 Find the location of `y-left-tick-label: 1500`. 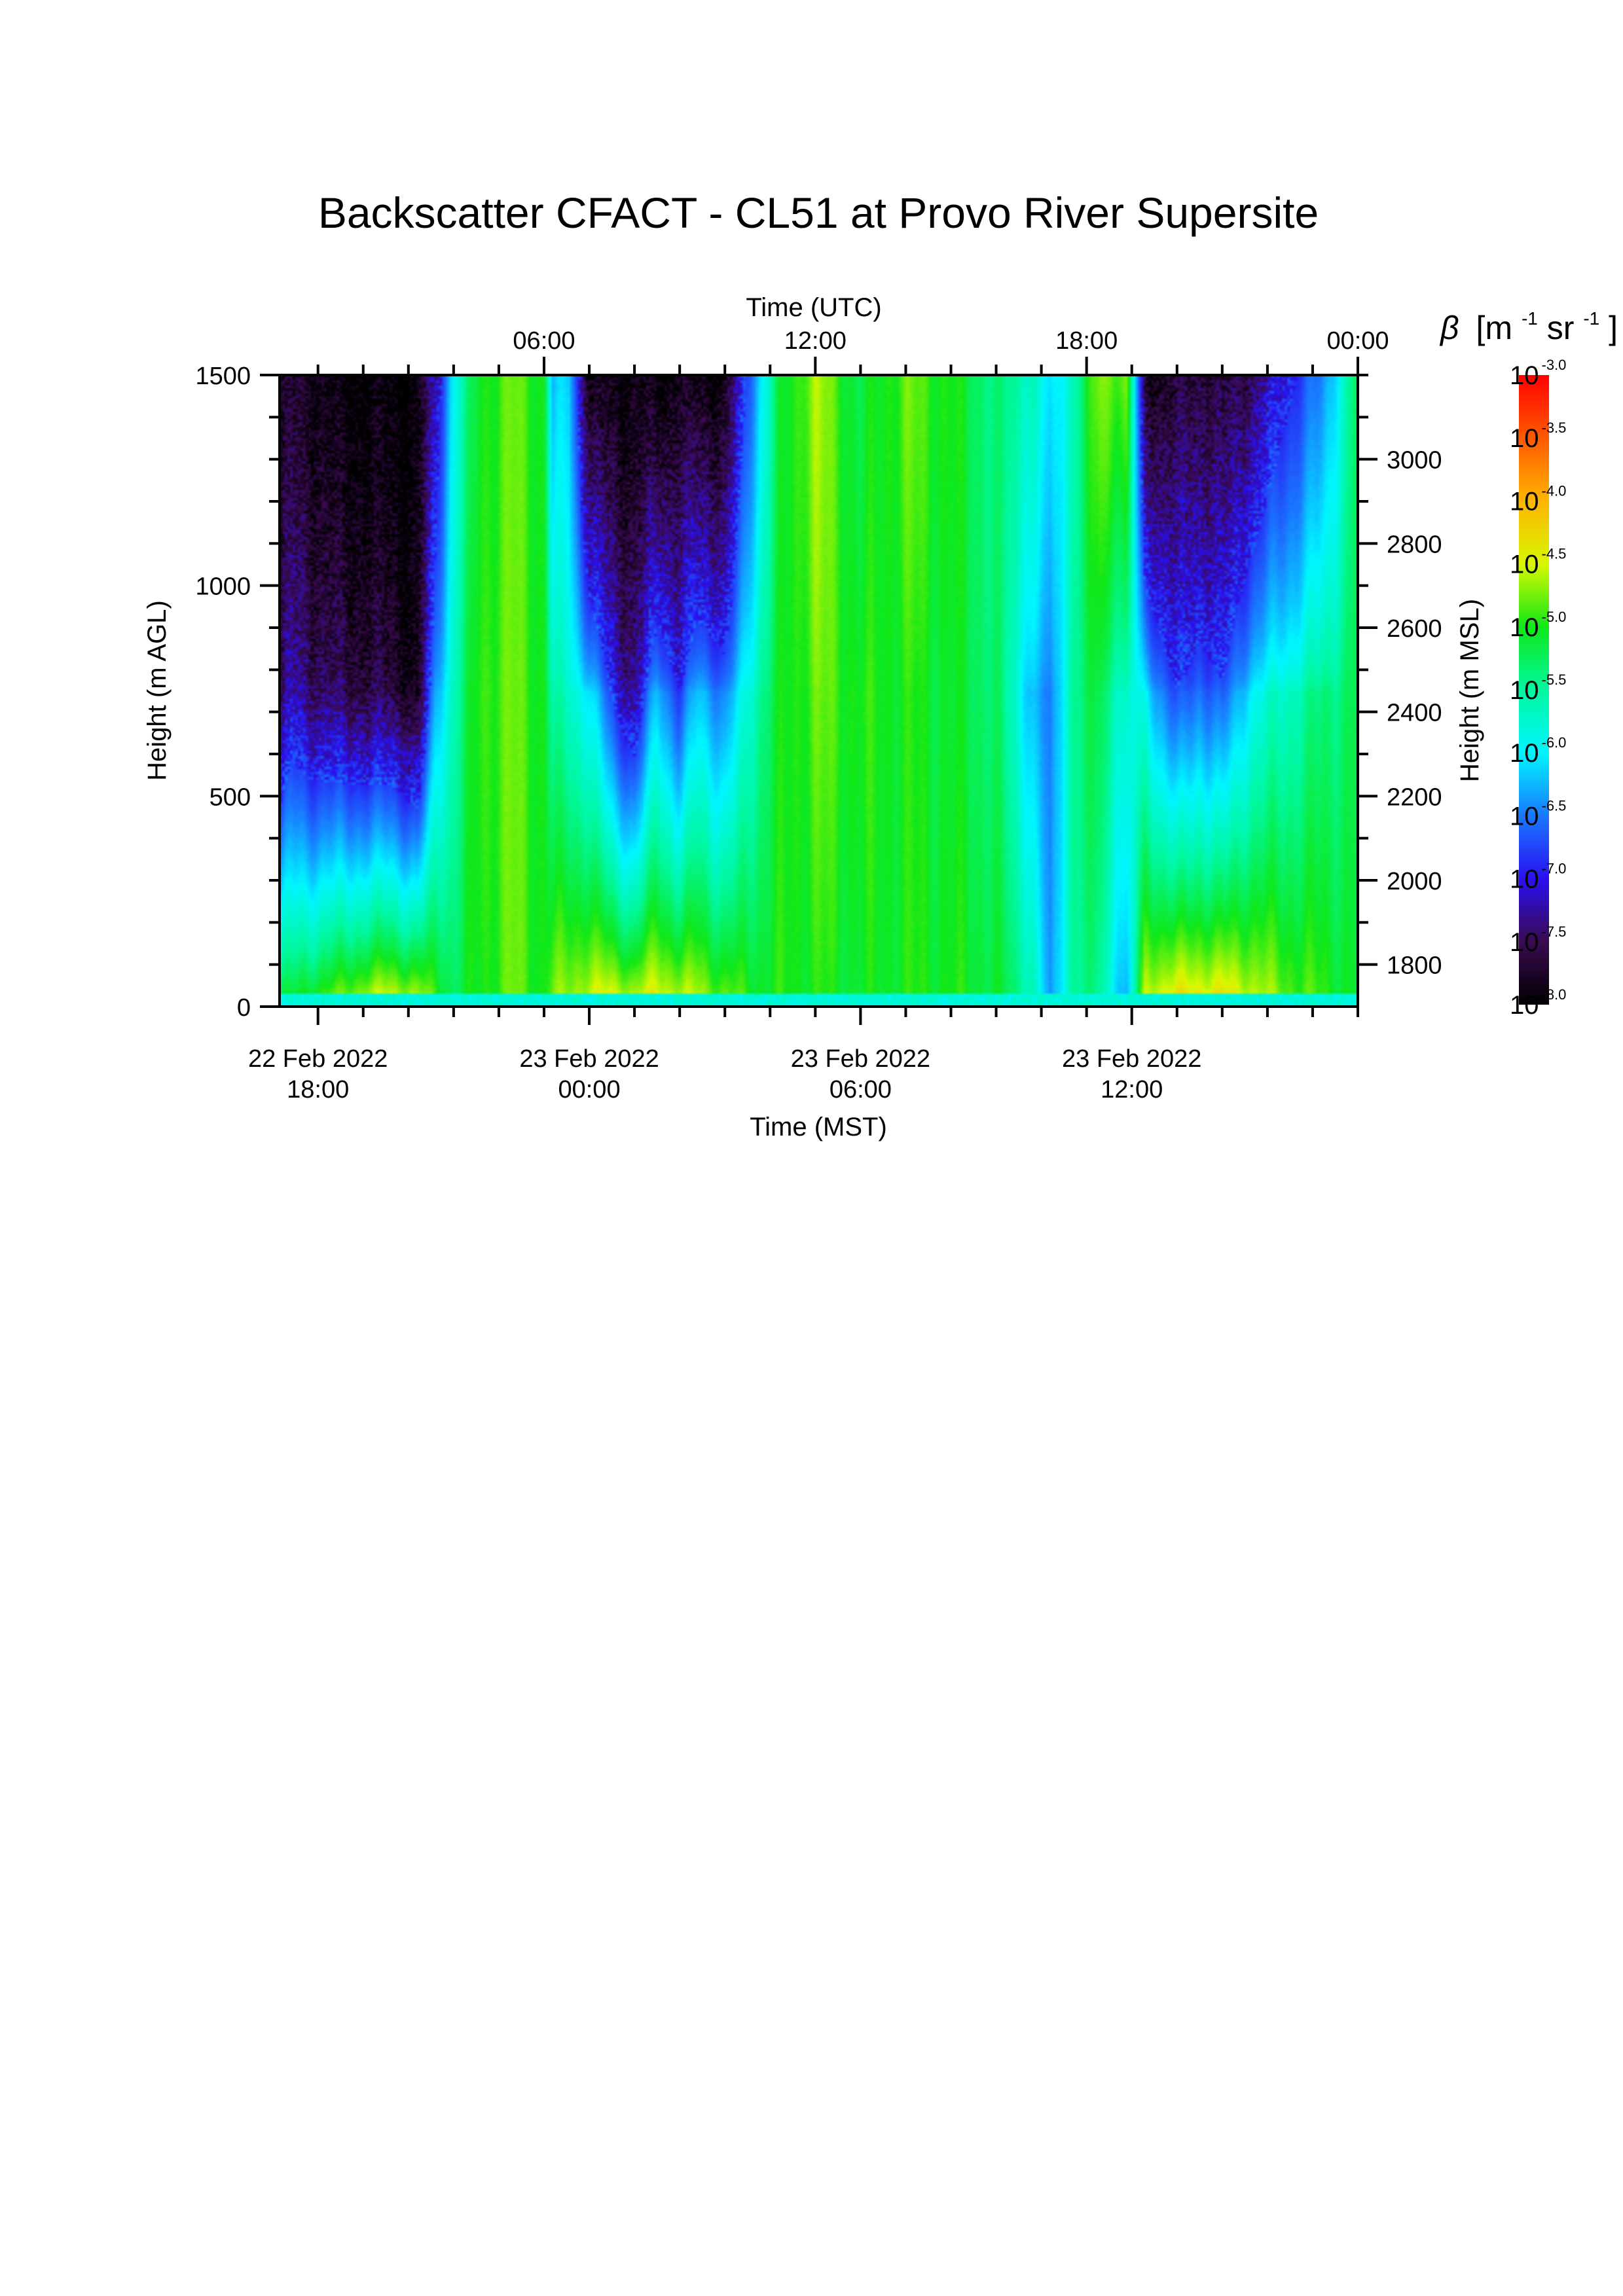

y-left-tick-label: 1500 is located at coordinates (223, 376).